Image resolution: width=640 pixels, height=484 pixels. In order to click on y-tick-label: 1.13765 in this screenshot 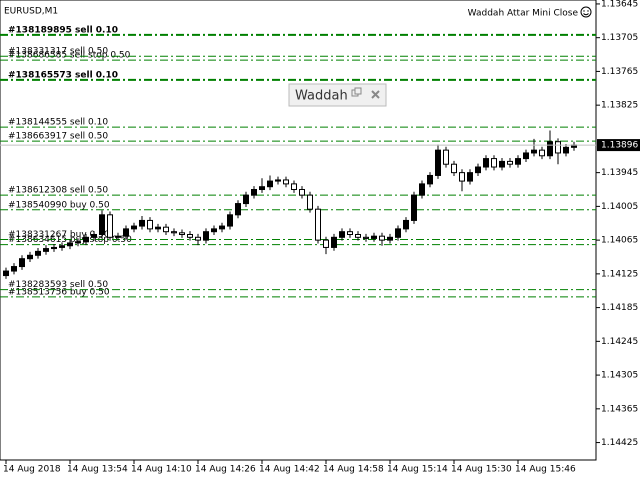, I will do `click(619, 72)`.